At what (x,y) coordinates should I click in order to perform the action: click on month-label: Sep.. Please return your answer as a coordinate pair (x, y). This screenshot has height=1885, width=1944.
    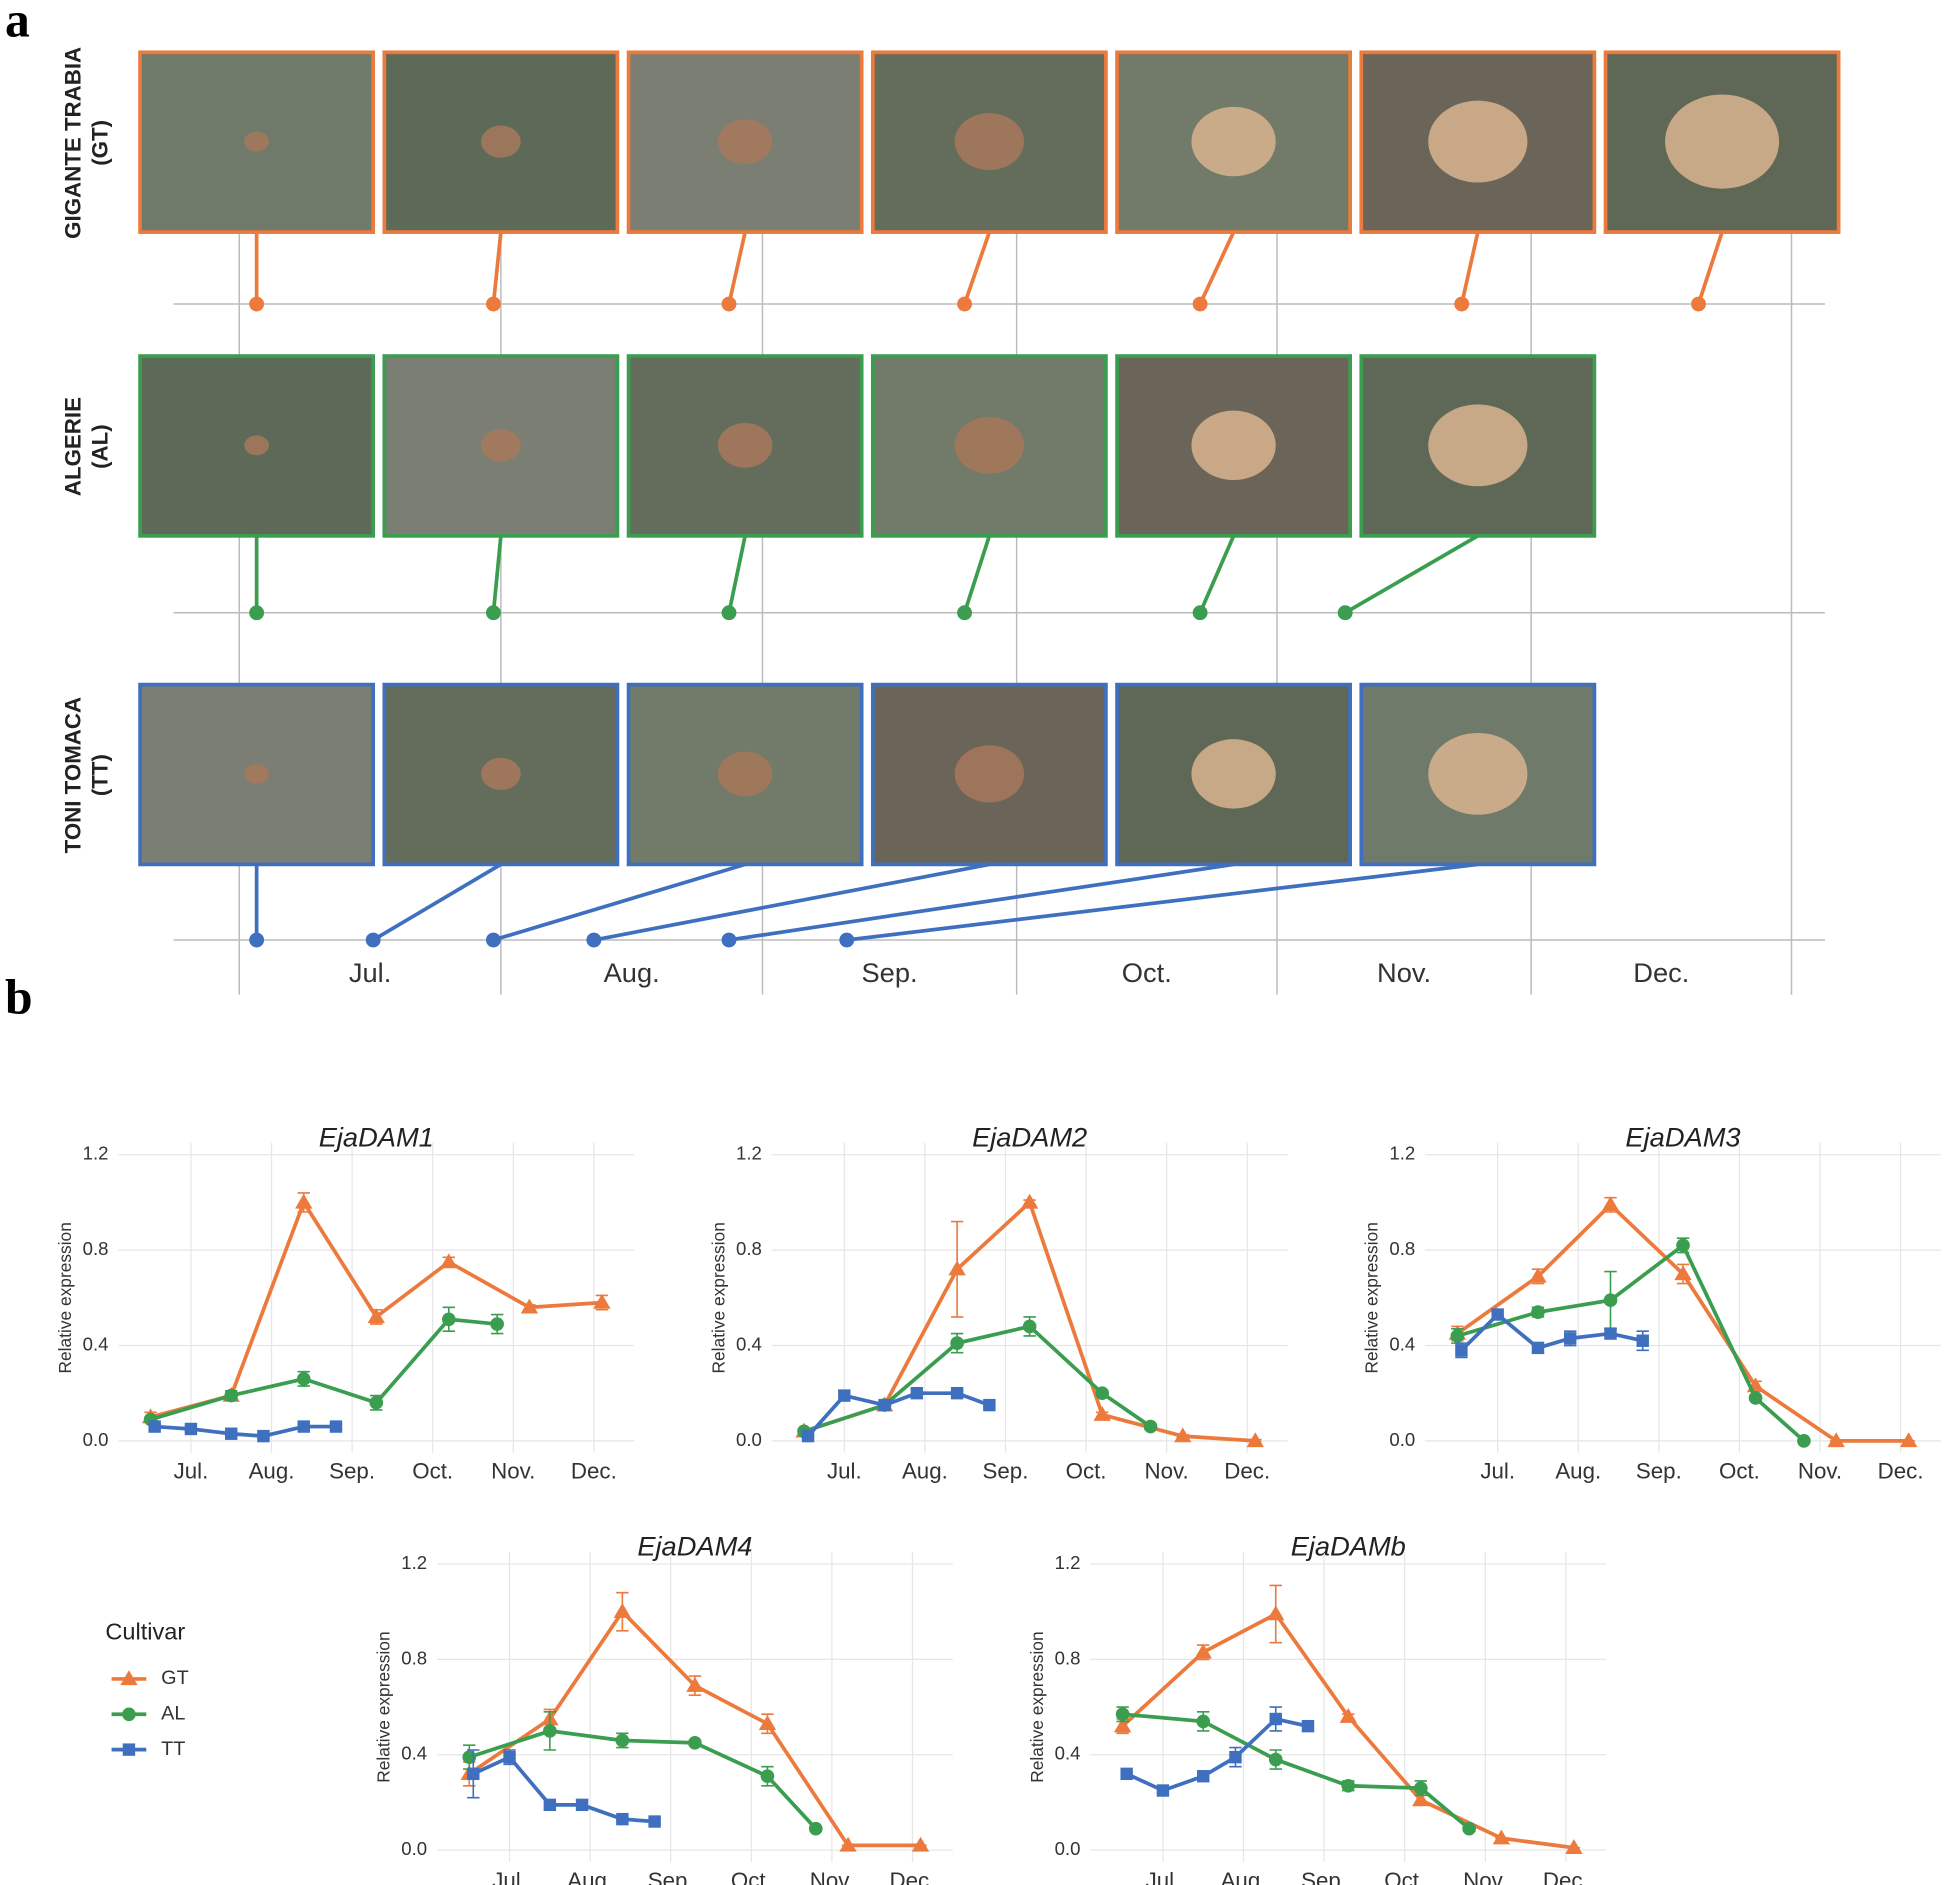
    Looking at the image, I should click on (890, 972).